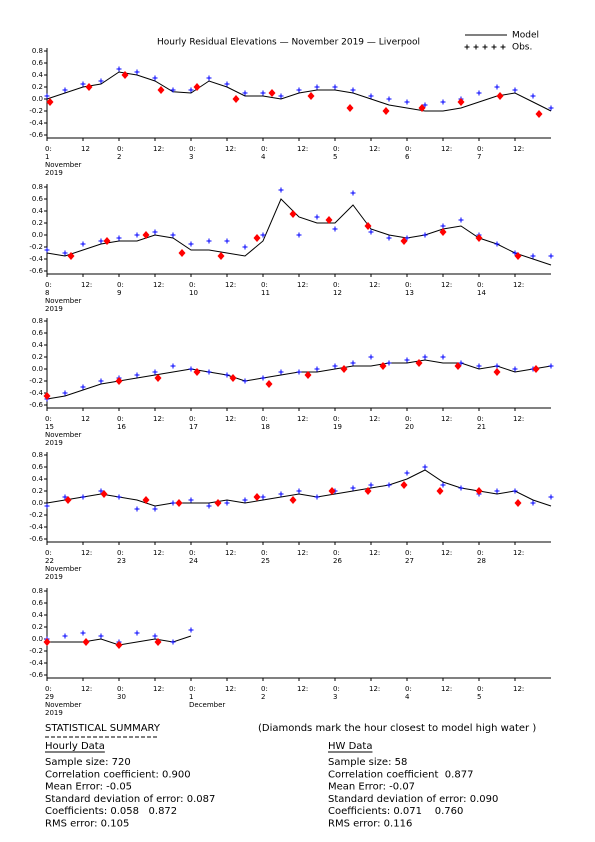 The image size is (595, 842). What do you see at coordinates (335, 697) in the screenshot?
I see `day-label: 3` at bounding box center [335, 697].